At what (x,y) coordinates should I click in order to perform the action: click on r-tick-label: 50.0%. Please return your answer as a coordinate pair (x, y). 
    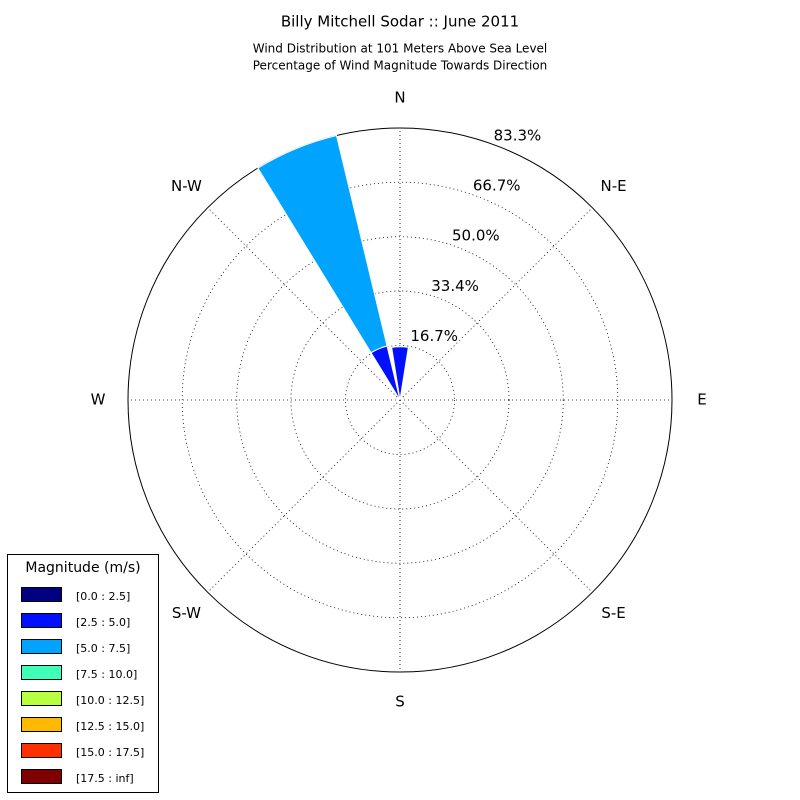
    Looking at the image, I should click on (476, 236).